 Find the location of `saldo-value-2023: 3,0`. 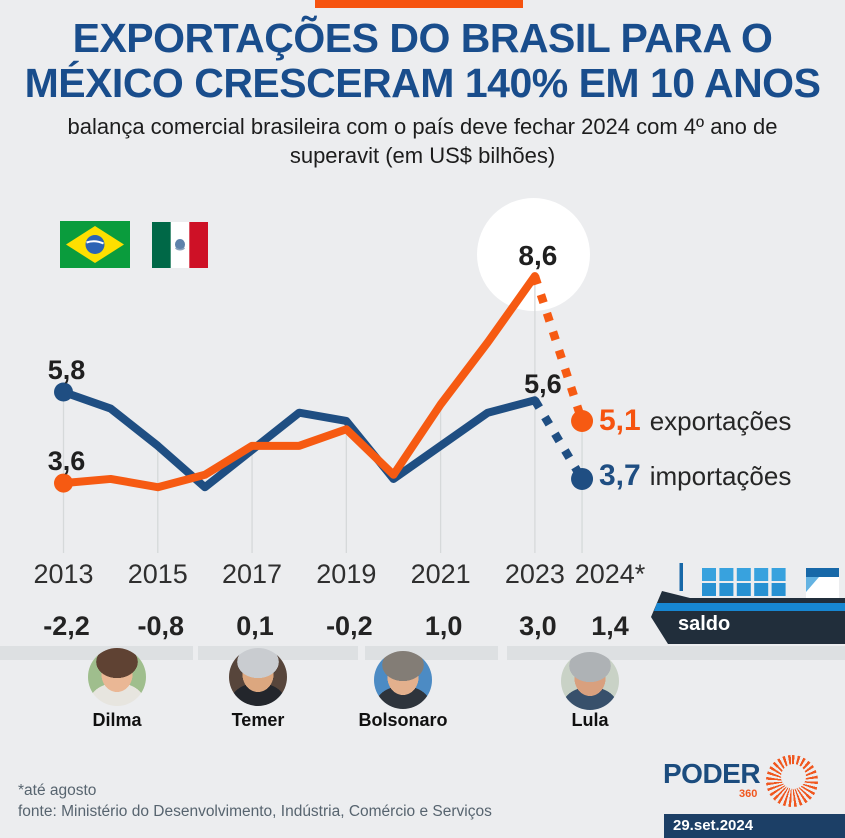

saldo-value-2023: 3,0 is located at coordinates (538, 626).